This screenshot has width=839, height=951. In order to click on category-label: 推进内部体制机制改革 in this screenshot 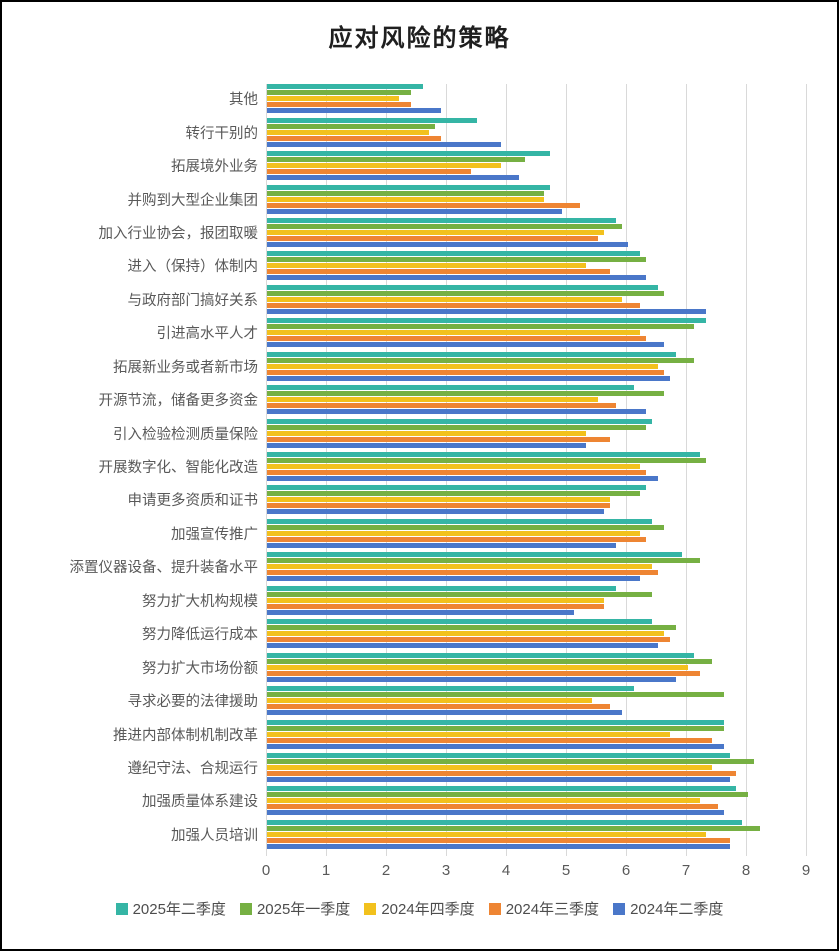, I will do `click(185, 735)`.